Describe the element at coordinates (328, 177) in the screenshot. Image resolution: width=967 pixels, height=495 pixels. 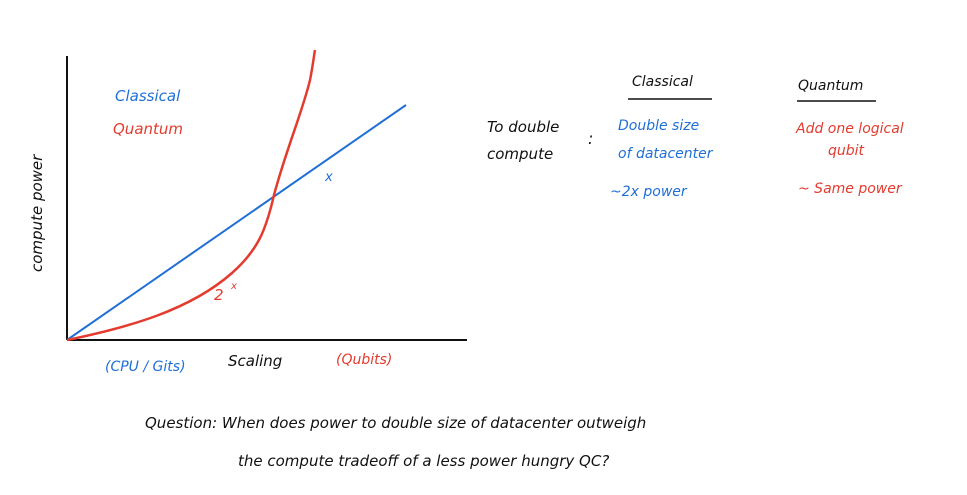
I see `classical-mark: x` at that location.